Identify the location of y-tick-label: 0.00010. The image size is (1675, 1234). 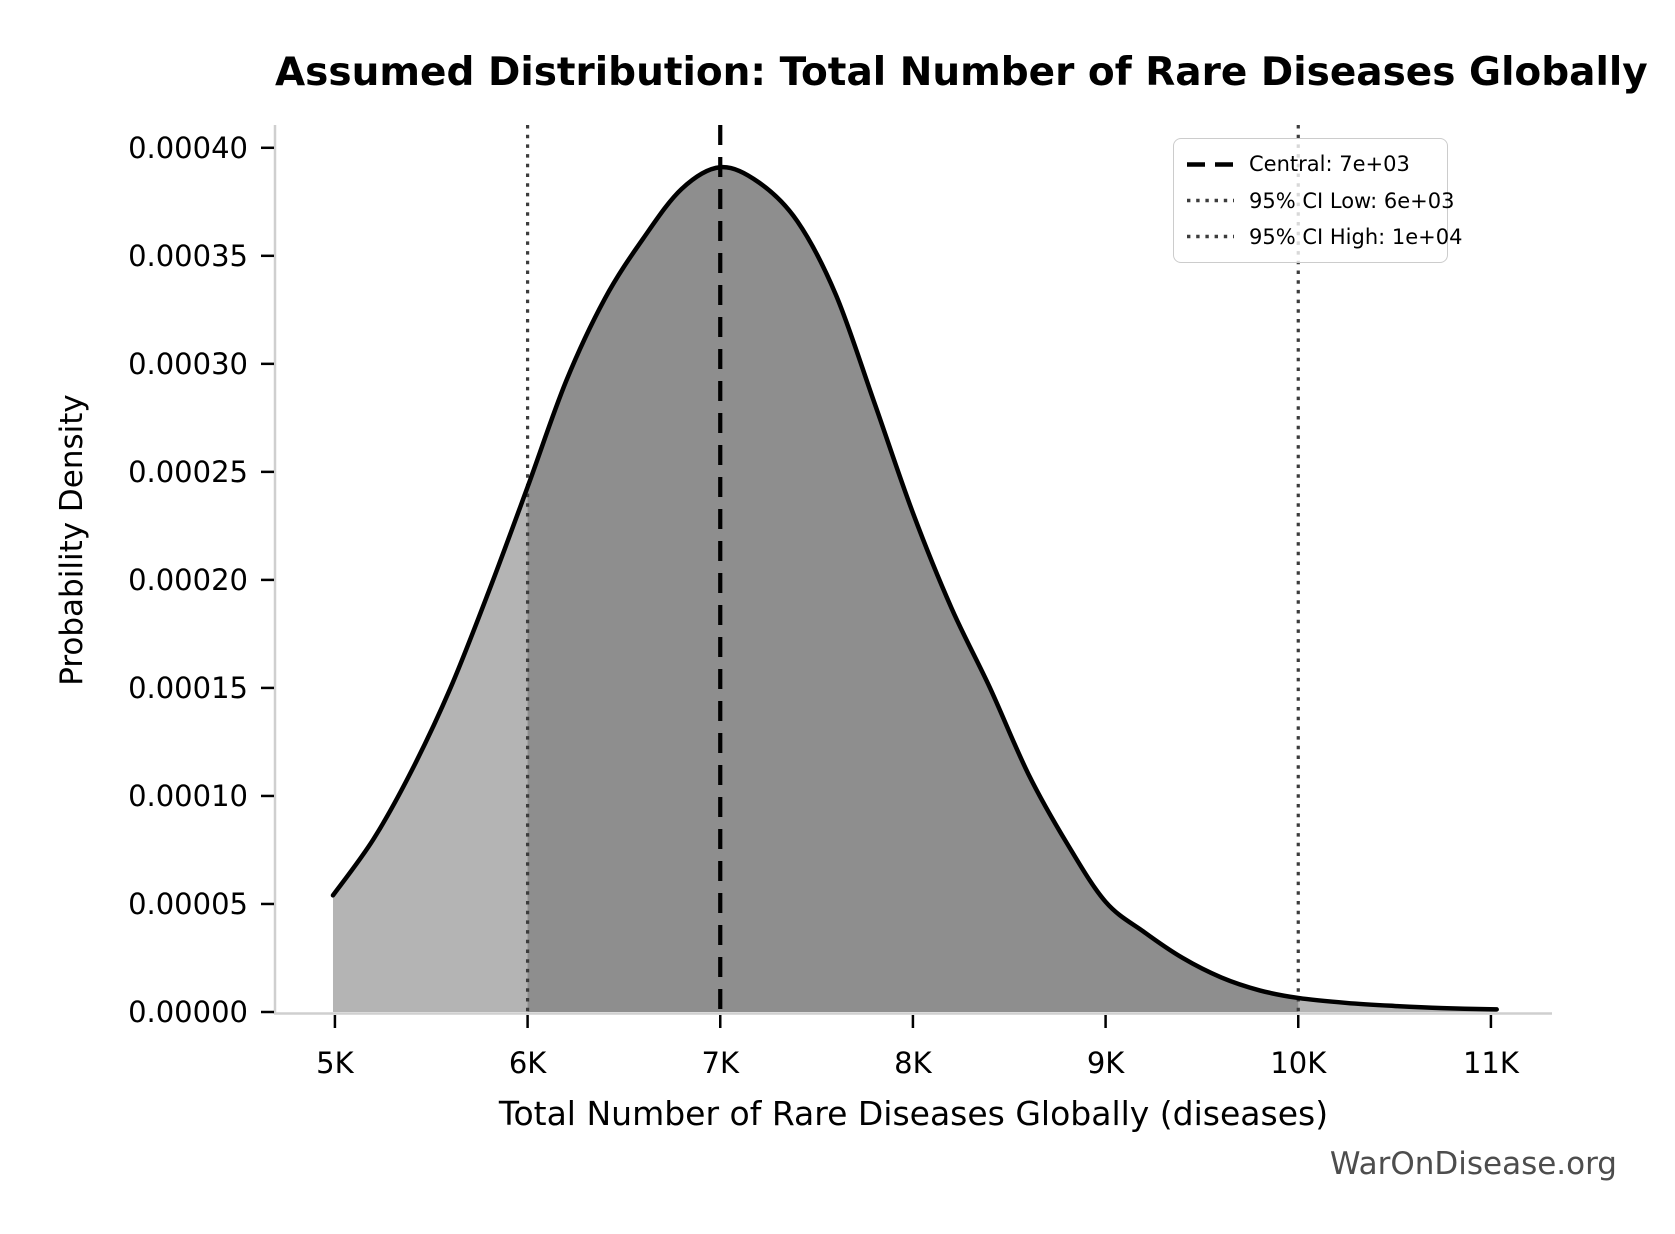
(188, 796).